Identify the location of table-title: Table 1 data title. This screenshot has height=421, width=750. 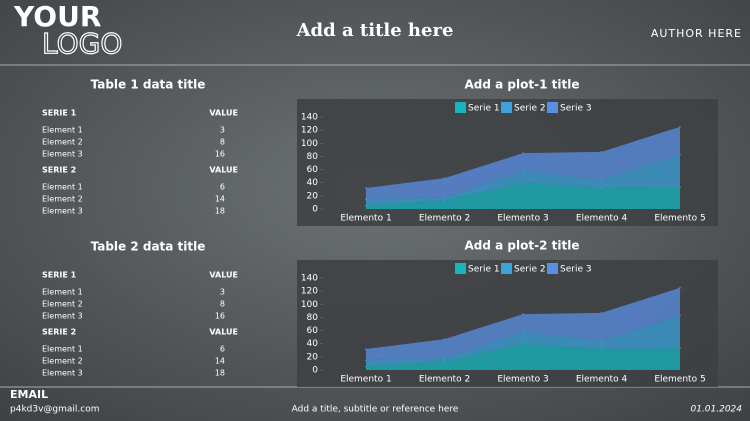
(148, 85).